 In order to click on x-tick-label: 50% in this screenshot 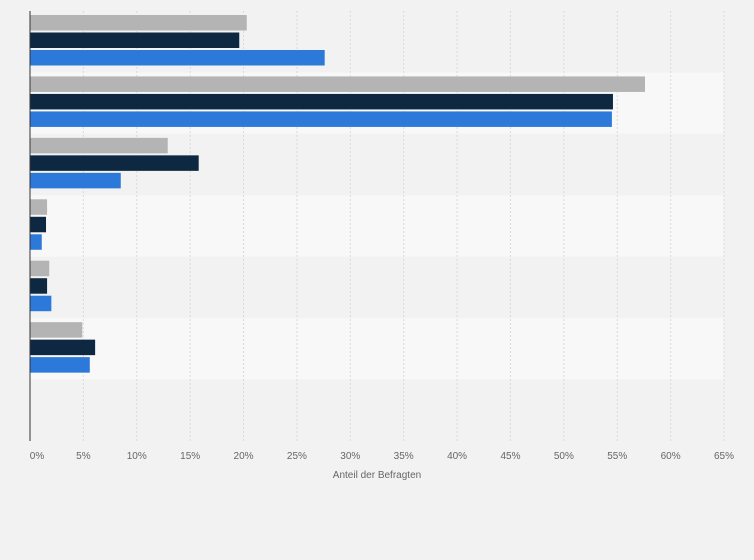, I will do `click(564, 456)`.